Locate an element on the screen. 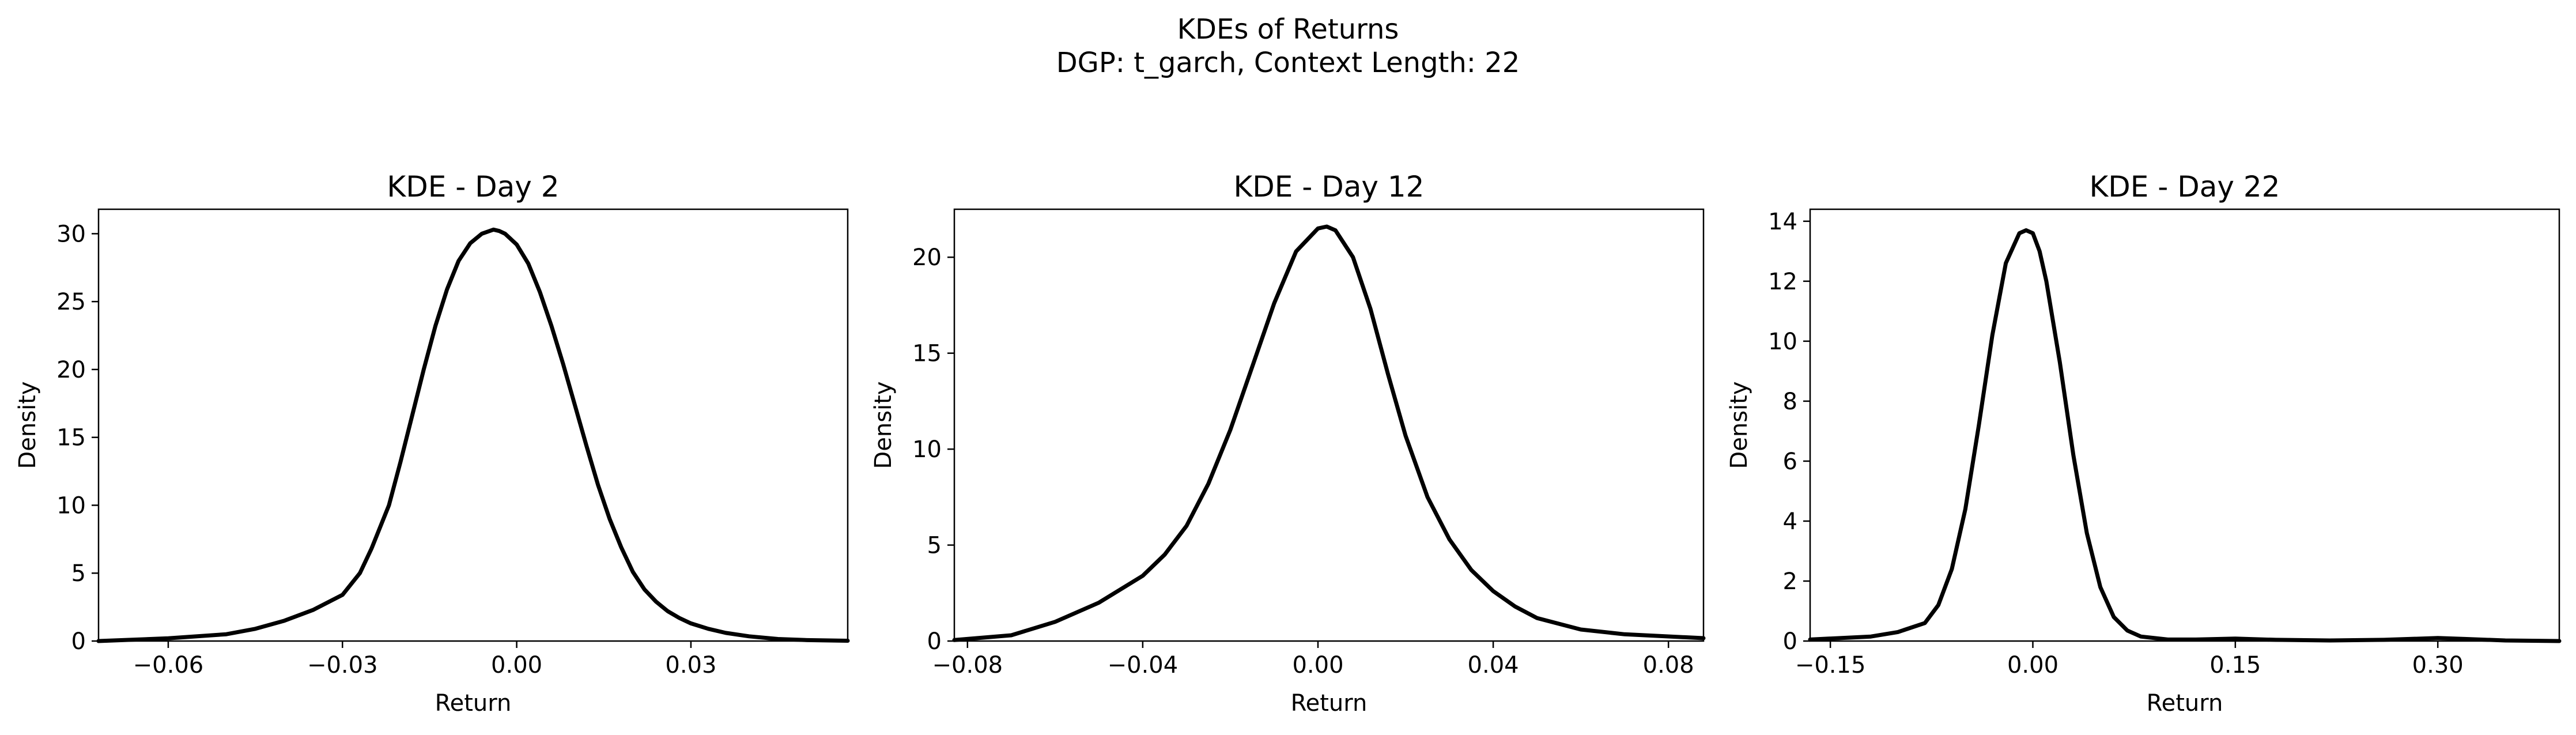 Image resolution: width=2576 pixels, height=735 pixels. y-tick-label: 4 is located at coordinates (1790, 521).